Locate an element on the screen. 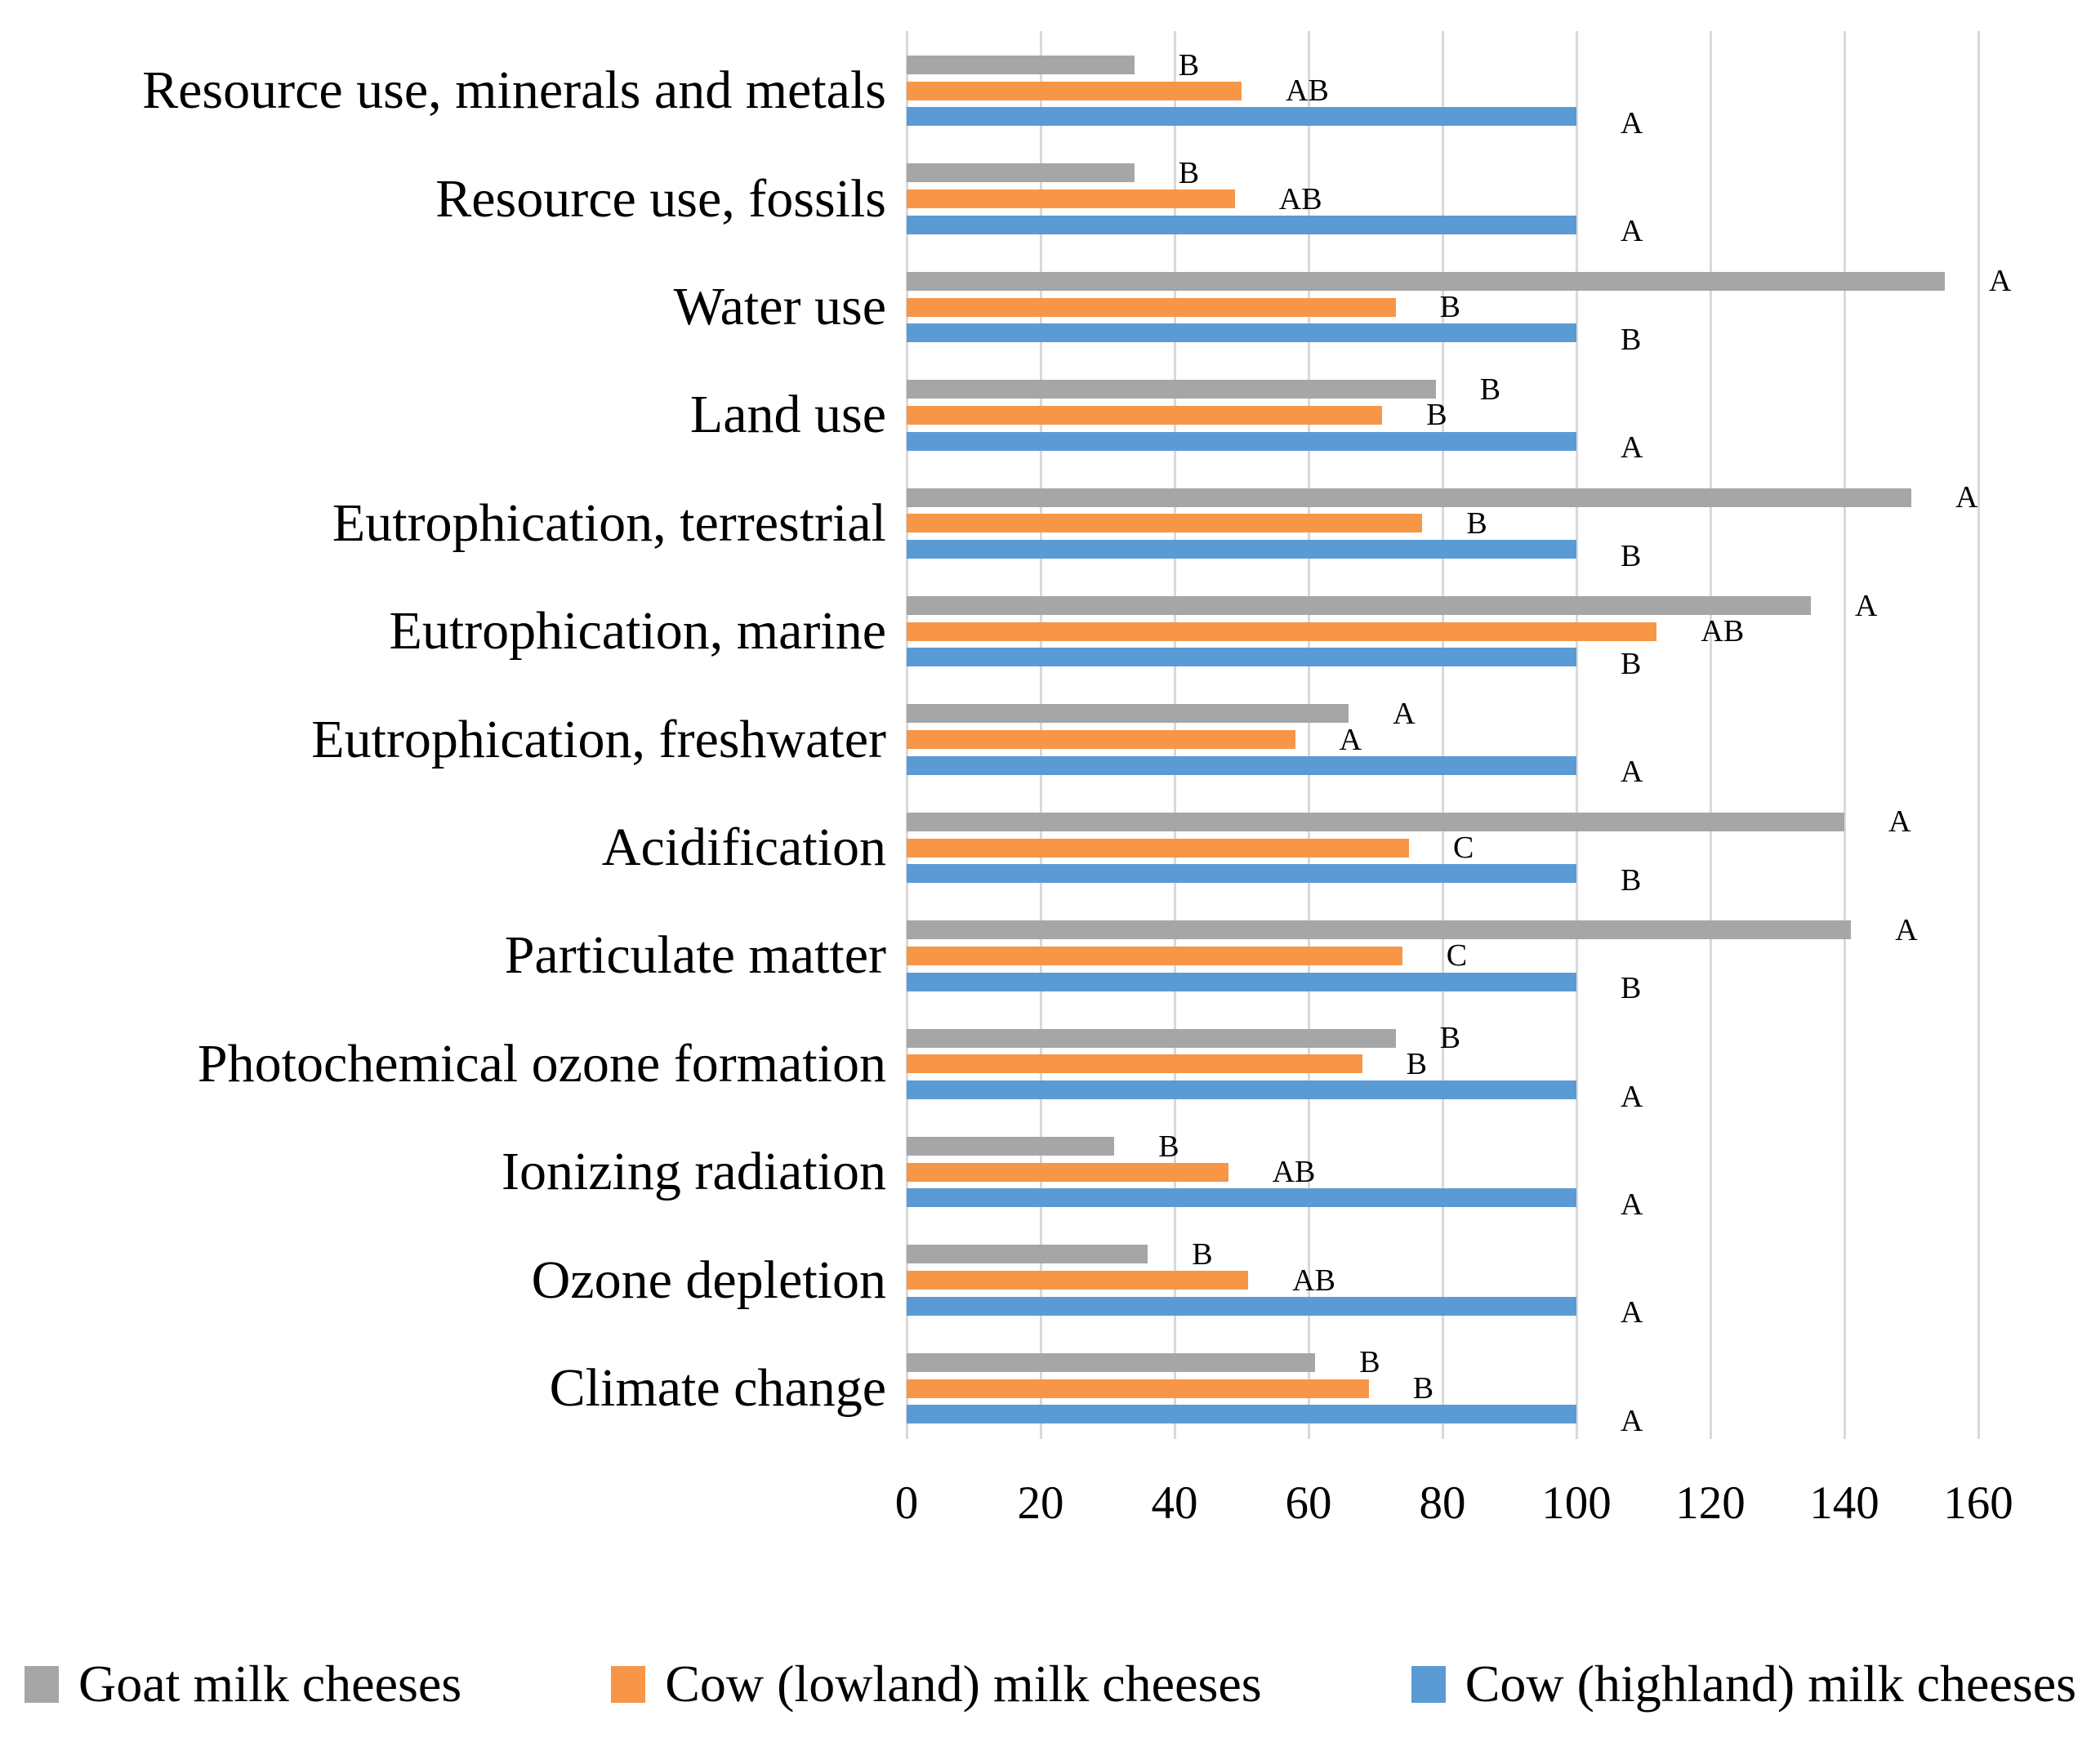 The width and height of the screenshot is (2100, 1742). category-label: Eutrophication, terrestrial is located at coordinates (609, 522).